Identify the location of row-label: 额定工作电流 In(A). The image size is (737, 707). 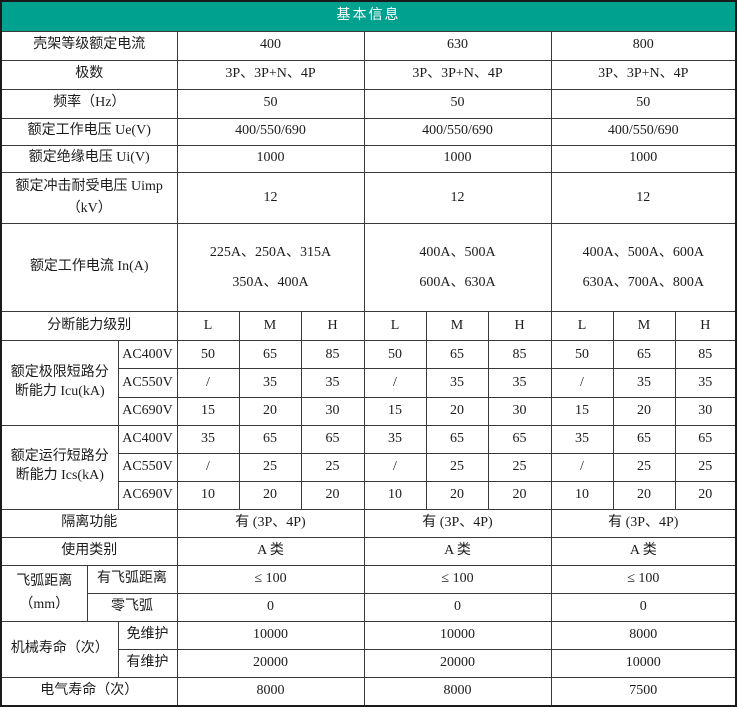
(89, 268).